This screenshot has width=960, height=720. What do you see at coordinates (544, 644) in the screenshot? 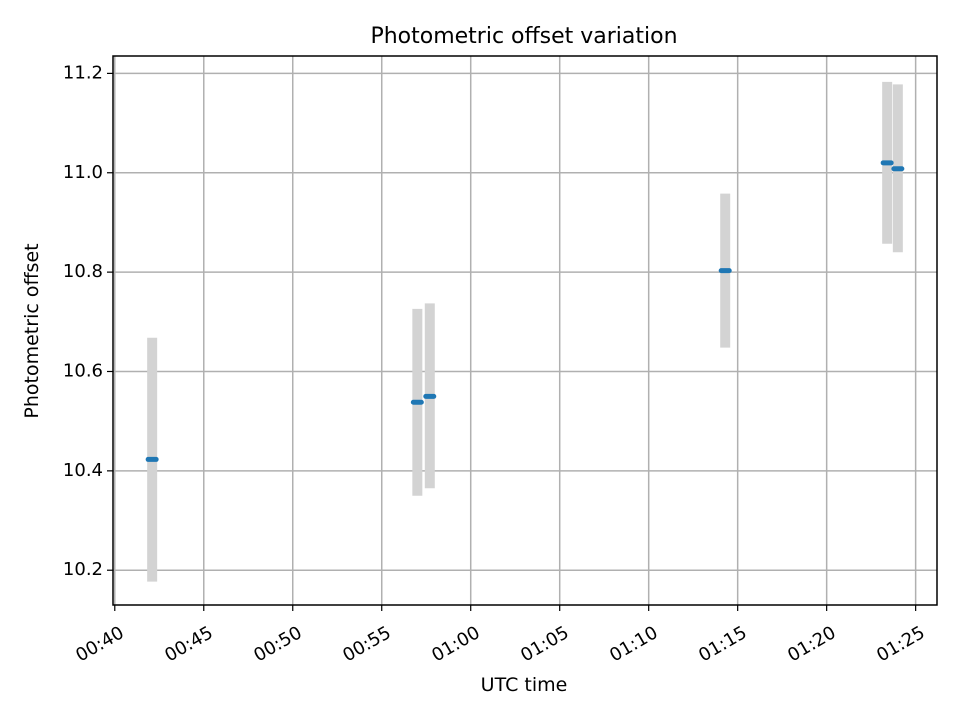
I see `x-tick-label: 01:05` at bounding box center [544, 644].